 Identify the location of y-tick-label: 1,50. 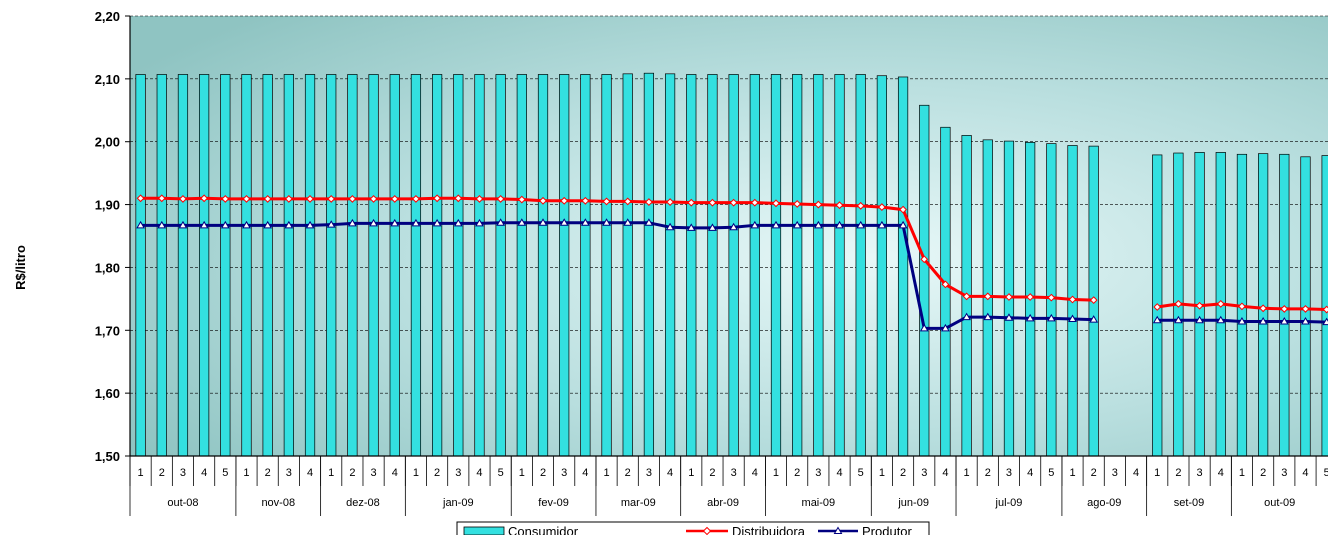
(107, 456).